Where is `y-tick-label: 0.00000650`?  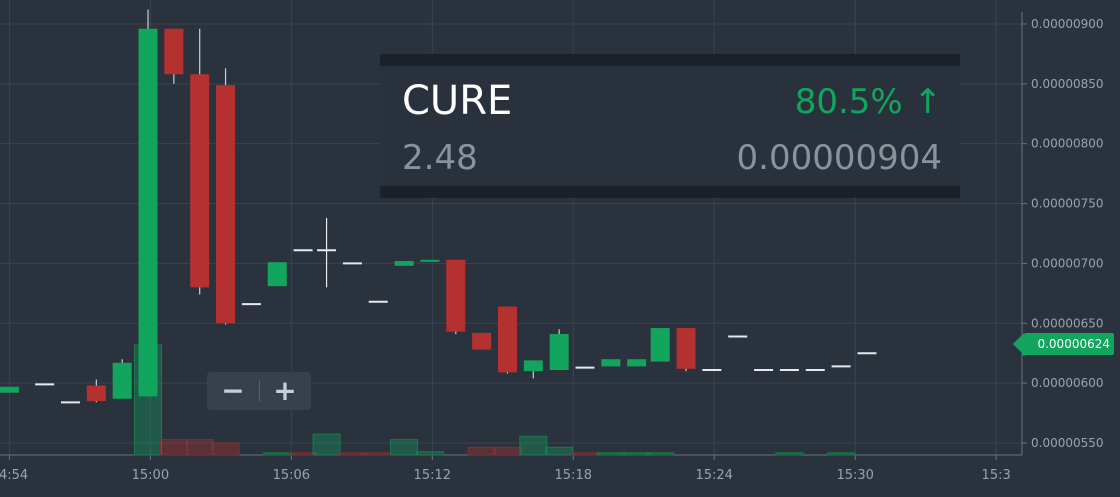 y-tick-label: 0.00000650 is located at coordinates (1067, 323).